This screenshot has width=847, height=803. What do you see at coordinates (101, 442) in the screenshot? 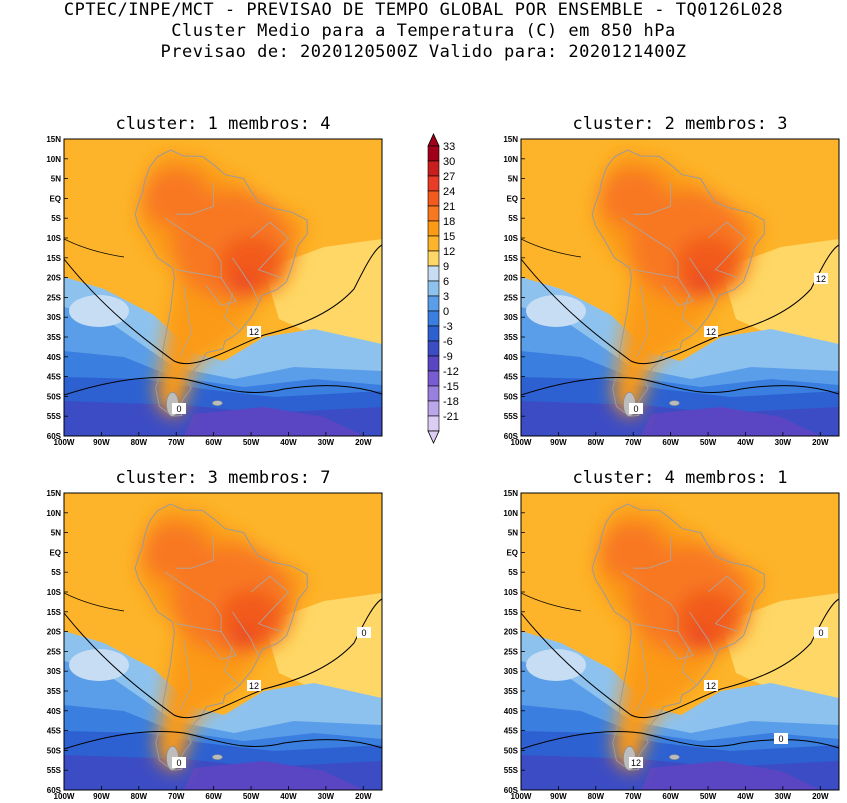
I see `lon-tick-label: 90W` at bounding box center [101, 442].